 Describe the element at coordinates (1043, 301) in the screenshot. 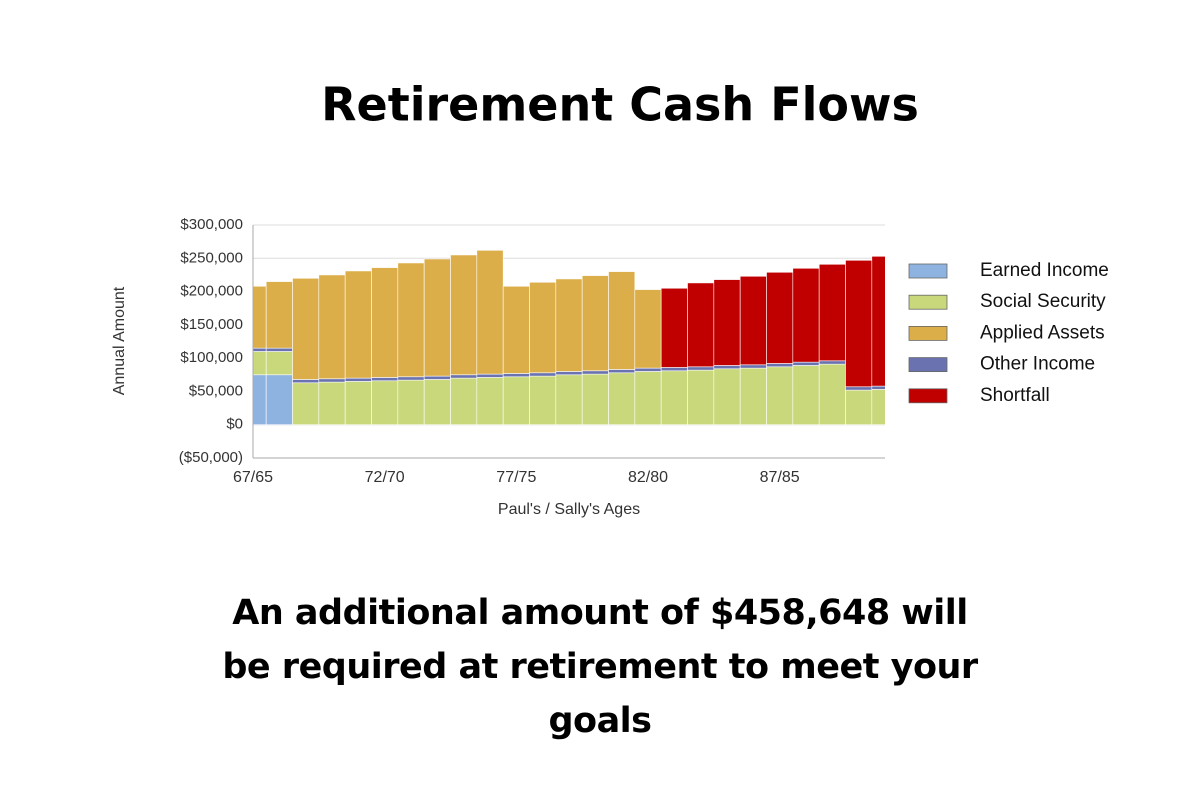

I see `legend-label: Social Security` at that location.